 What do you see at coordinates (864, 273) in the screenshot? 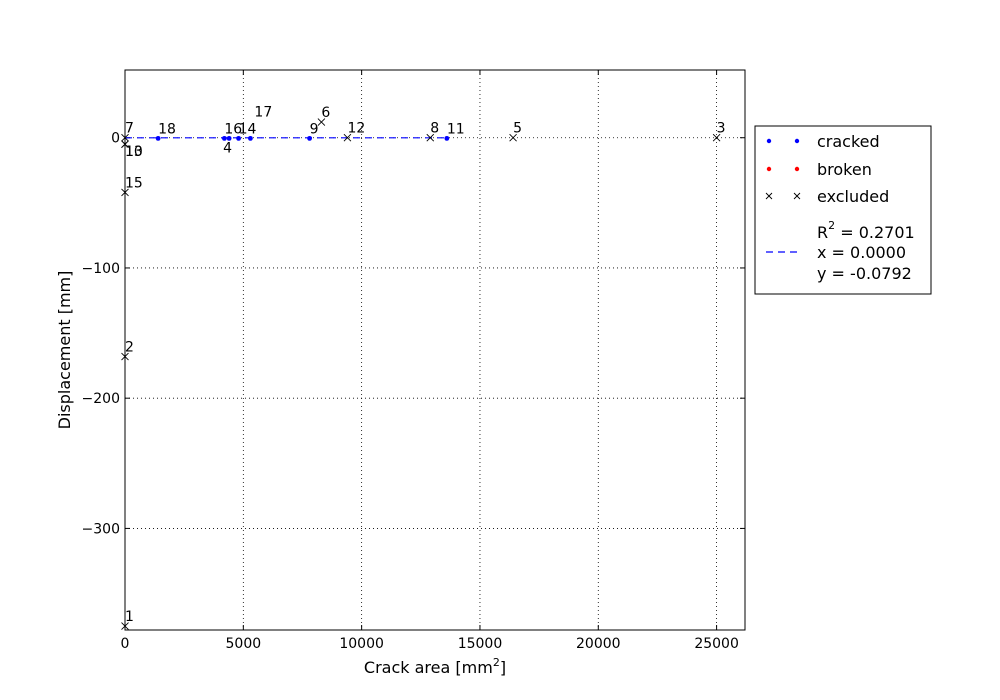
I see `legend-fit-y-text: y = -0.0792` at bounding box center [864, 273].